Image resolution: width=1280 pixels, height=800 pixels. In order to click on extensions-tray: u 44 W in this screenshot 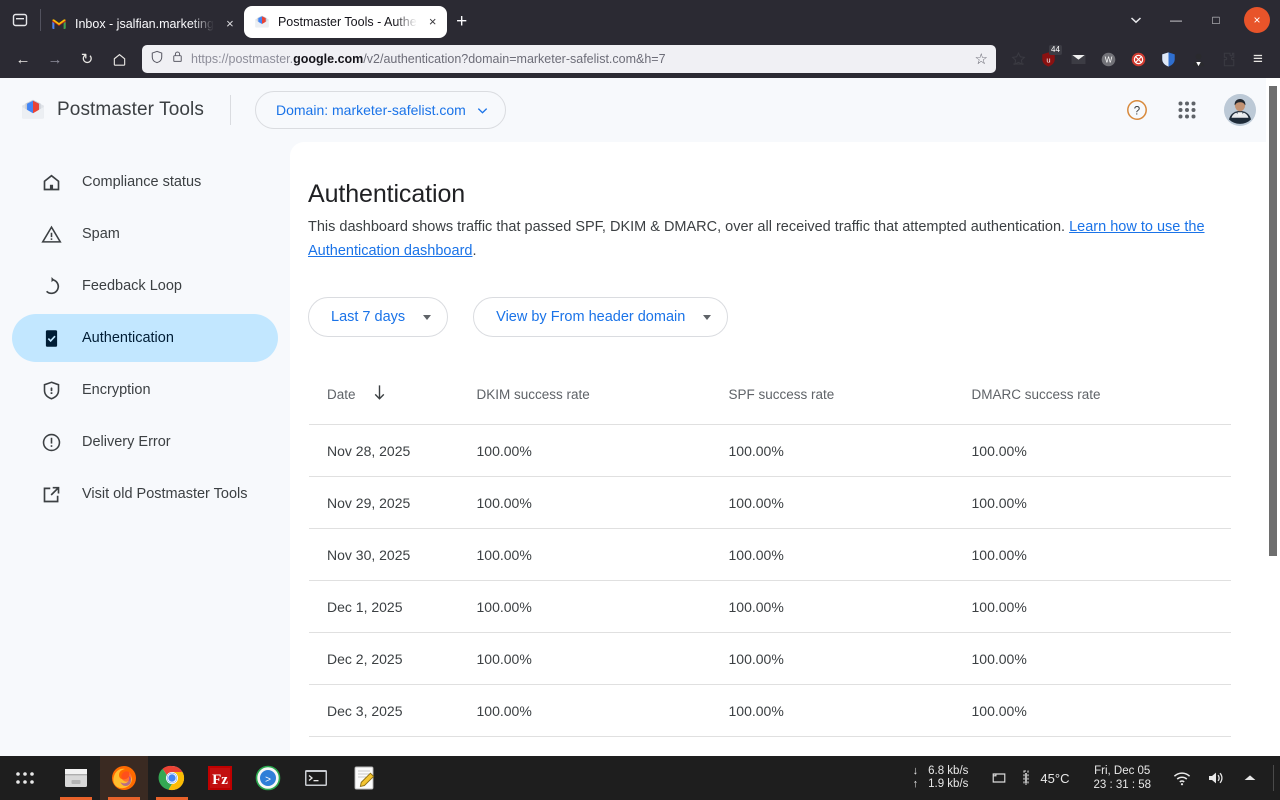, I will do `click(1138, 59)`.